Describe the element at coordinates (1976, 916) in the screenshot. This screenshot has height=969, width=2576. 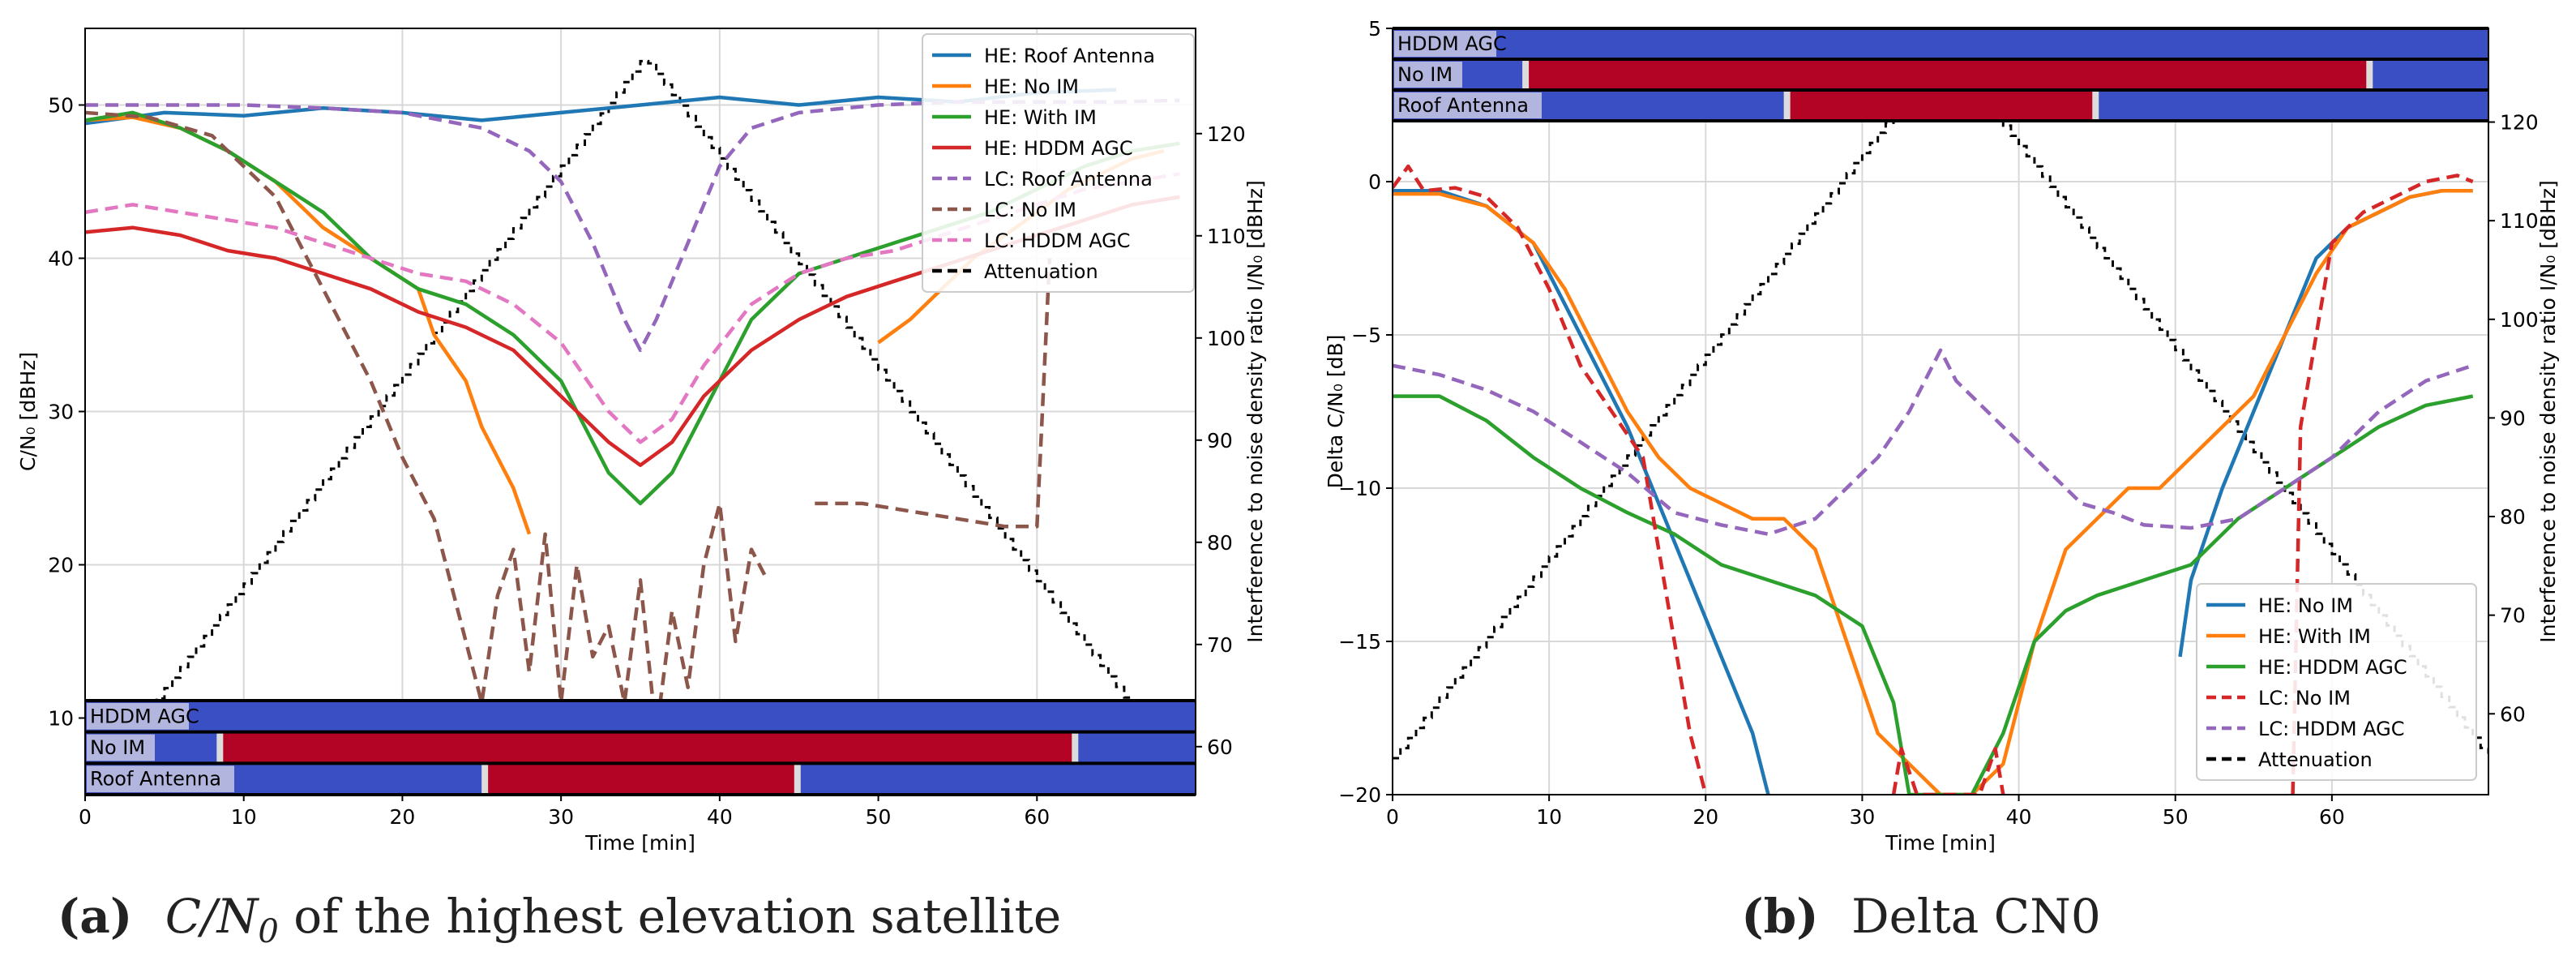
I see `caption-b-text: Delta CN0` at that location.